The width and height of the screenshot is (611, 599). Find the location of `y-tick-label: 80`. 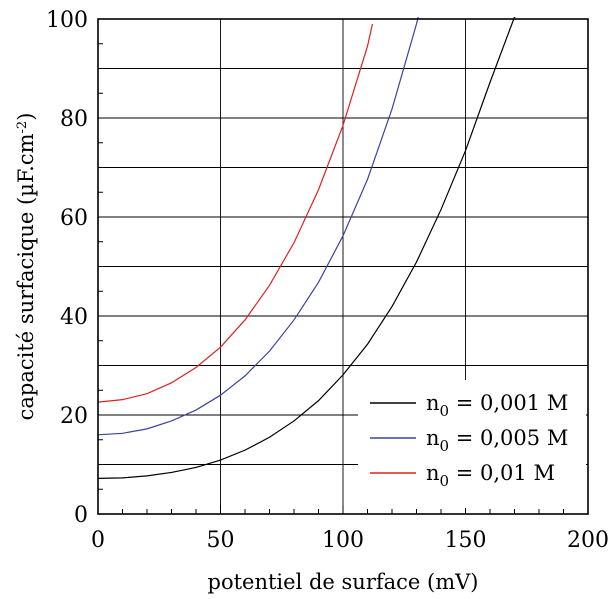

y-tick-label: 80 is located at coordinates (74, 119).